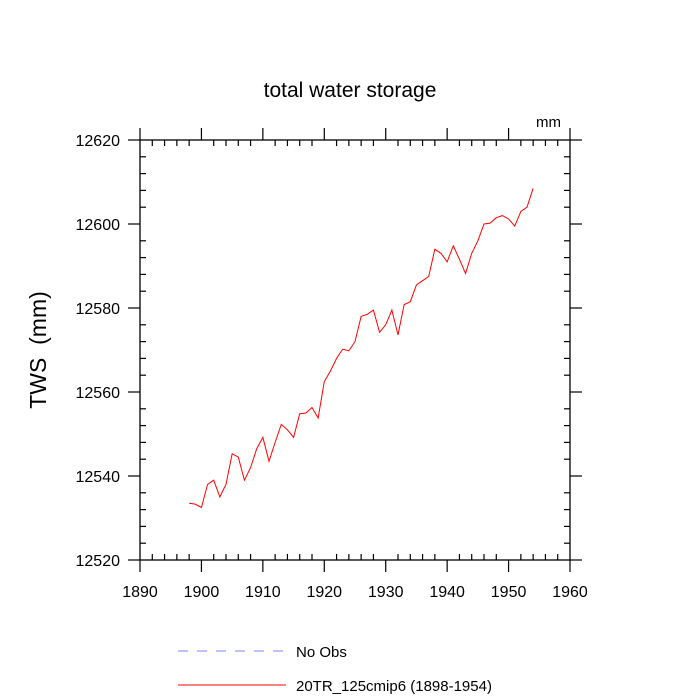  What do you see at coordinates (38, 350) in the screenshot?
I see `y-axis-label: TWS (mm)` at bounding box center [38, 350].